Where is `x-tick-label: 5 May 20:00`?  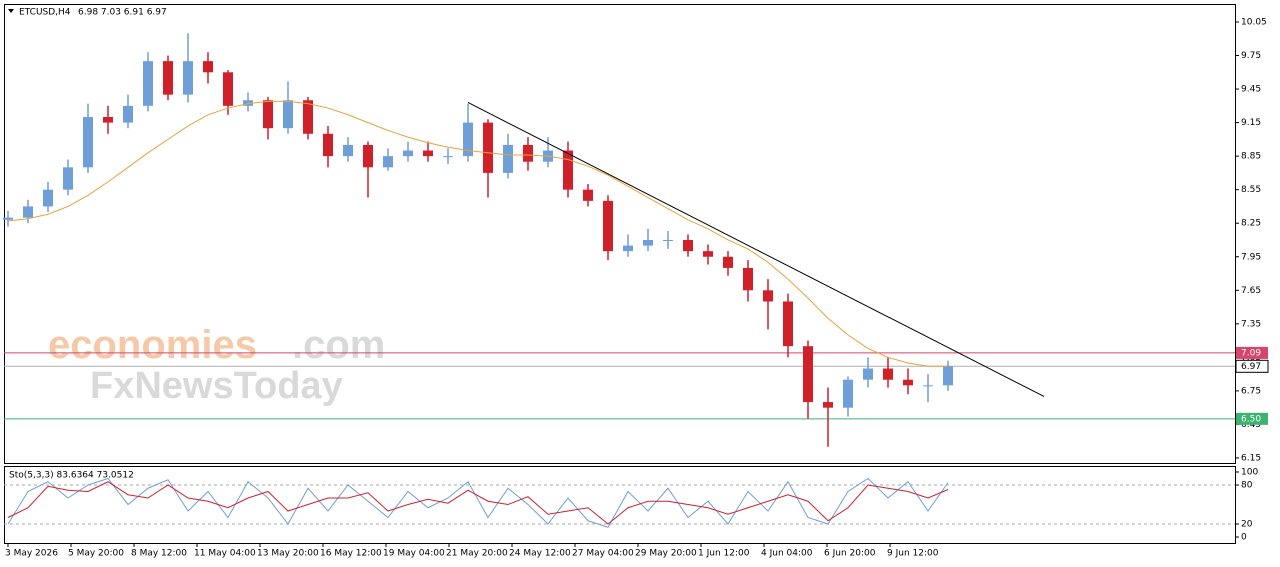
x-tick-label: 5 May 20:00 is located at coordinates (96, 554).